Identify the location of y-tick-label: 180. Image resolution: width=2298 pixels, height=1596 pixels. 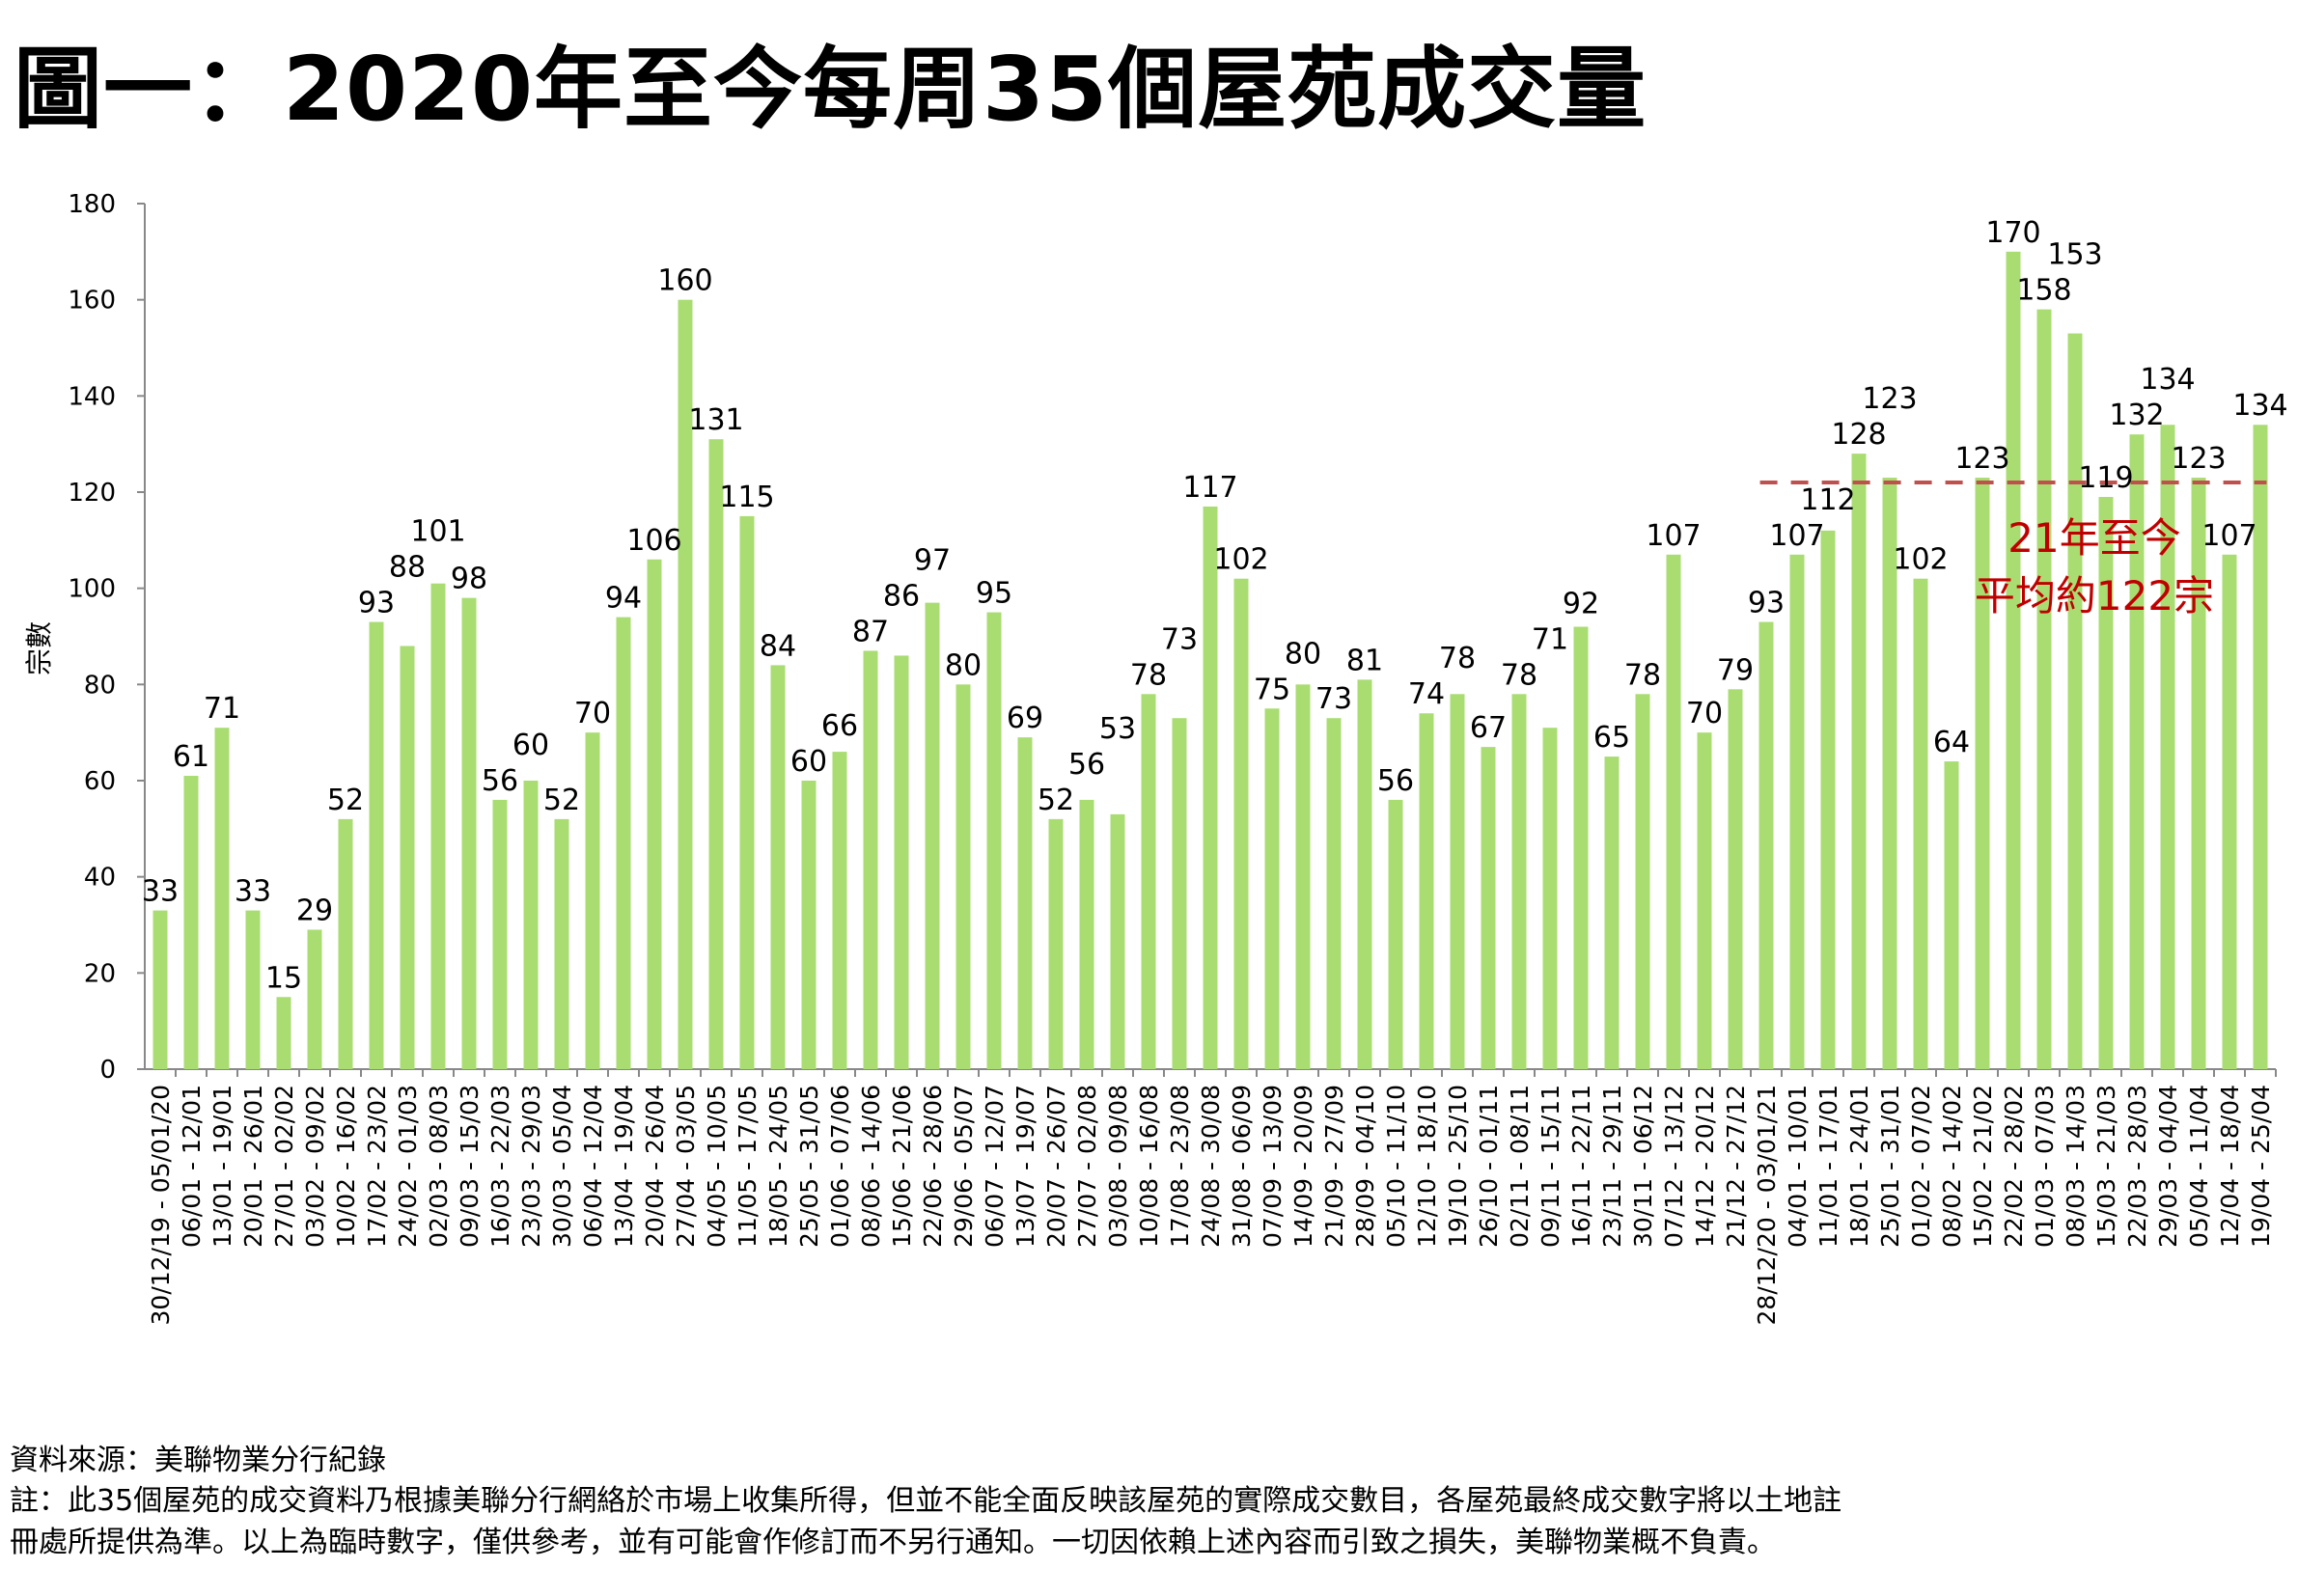
(92, 205).